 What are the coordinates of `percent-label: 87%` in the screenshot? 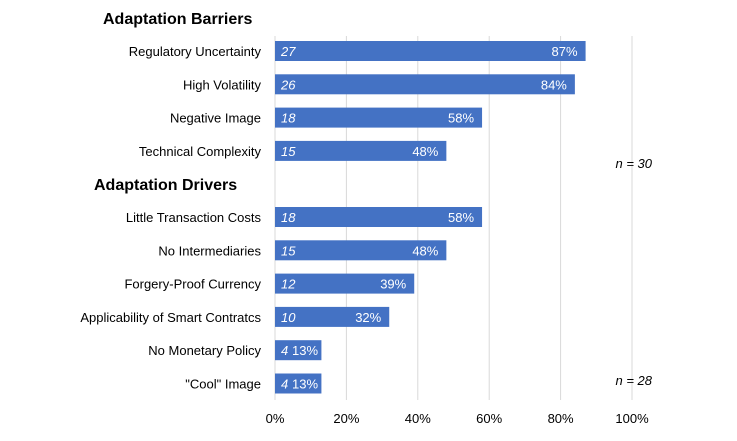 It's located at (565, 51).